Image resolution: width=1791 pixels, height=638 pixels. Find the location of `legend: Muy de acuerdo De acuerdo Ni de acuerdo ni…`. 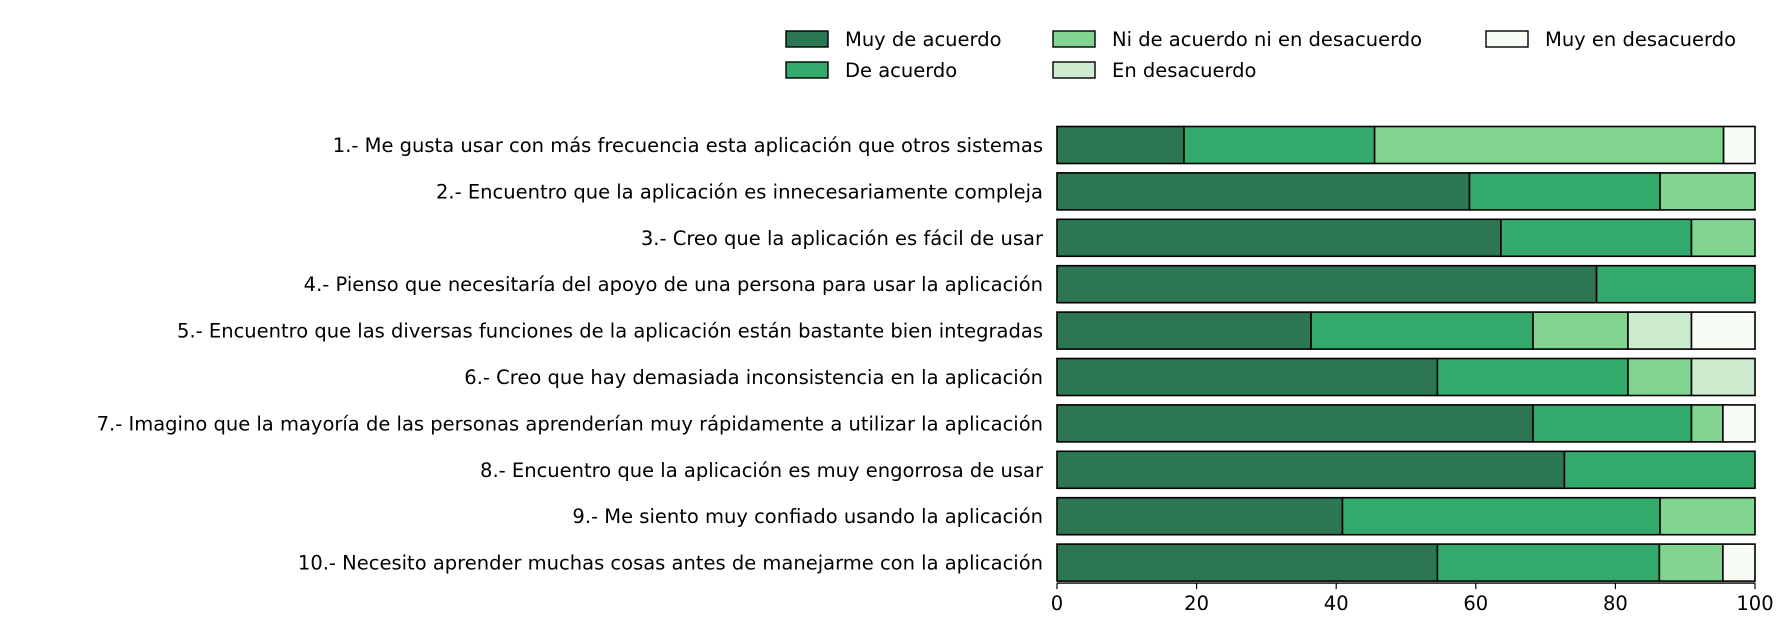

legend: Muy de acuerdo De acuerdo Ni de acuerdo ni… is located at coordinates (1260, 55).